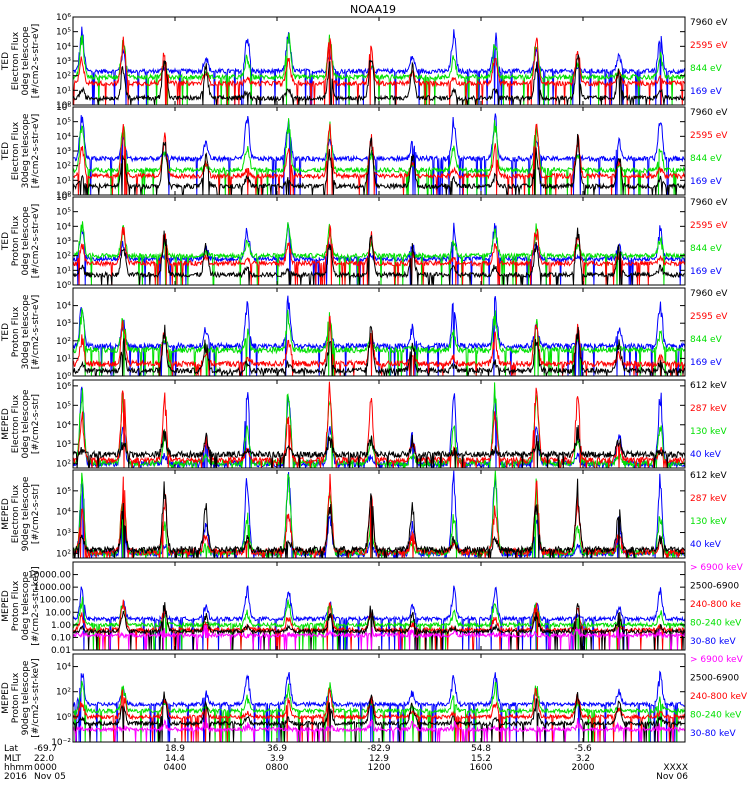 The width and height of the screenshot is (750, 800). What do you see at coordinates (56, 601) in the screenshot?
I see `y-tick-label: 100.00` at bounding box center [56, 601].